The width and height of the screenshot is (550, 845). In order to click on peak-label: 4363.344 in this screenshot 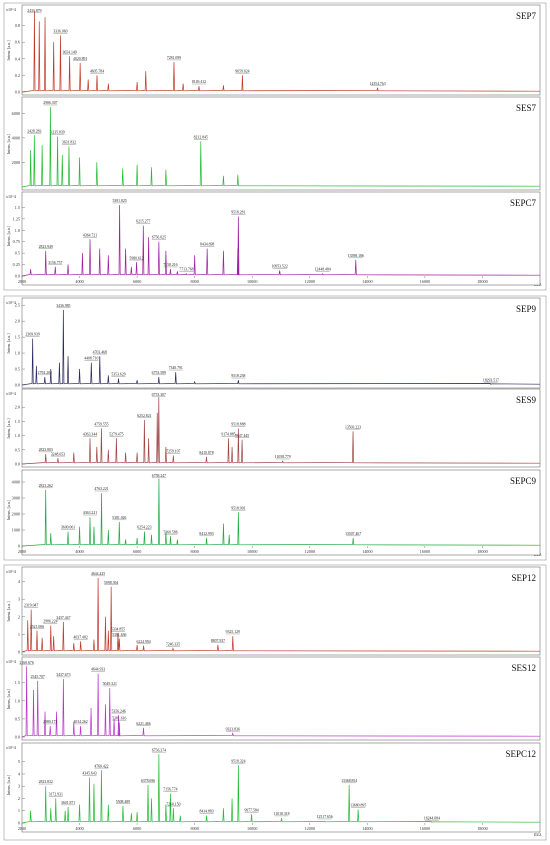, I will do `click(90, 434)`.